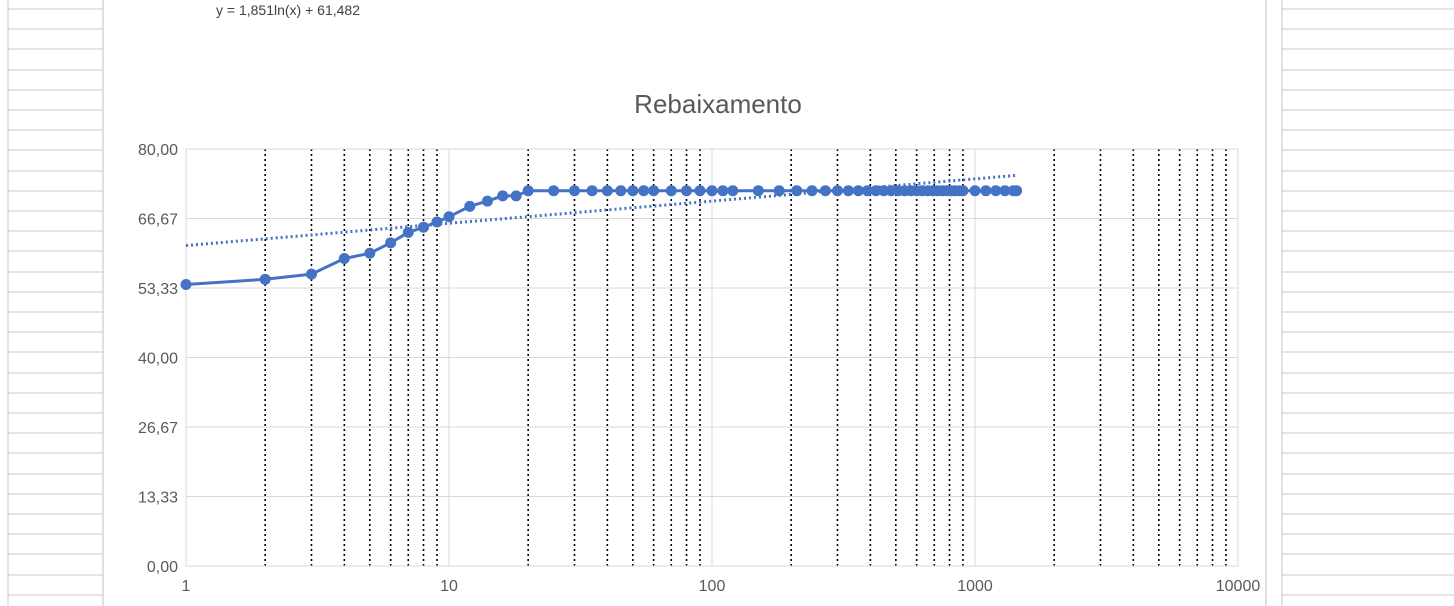 The image size is (1454, 606). I want to click on y-tick-label: 26,67, so click(158, 428).